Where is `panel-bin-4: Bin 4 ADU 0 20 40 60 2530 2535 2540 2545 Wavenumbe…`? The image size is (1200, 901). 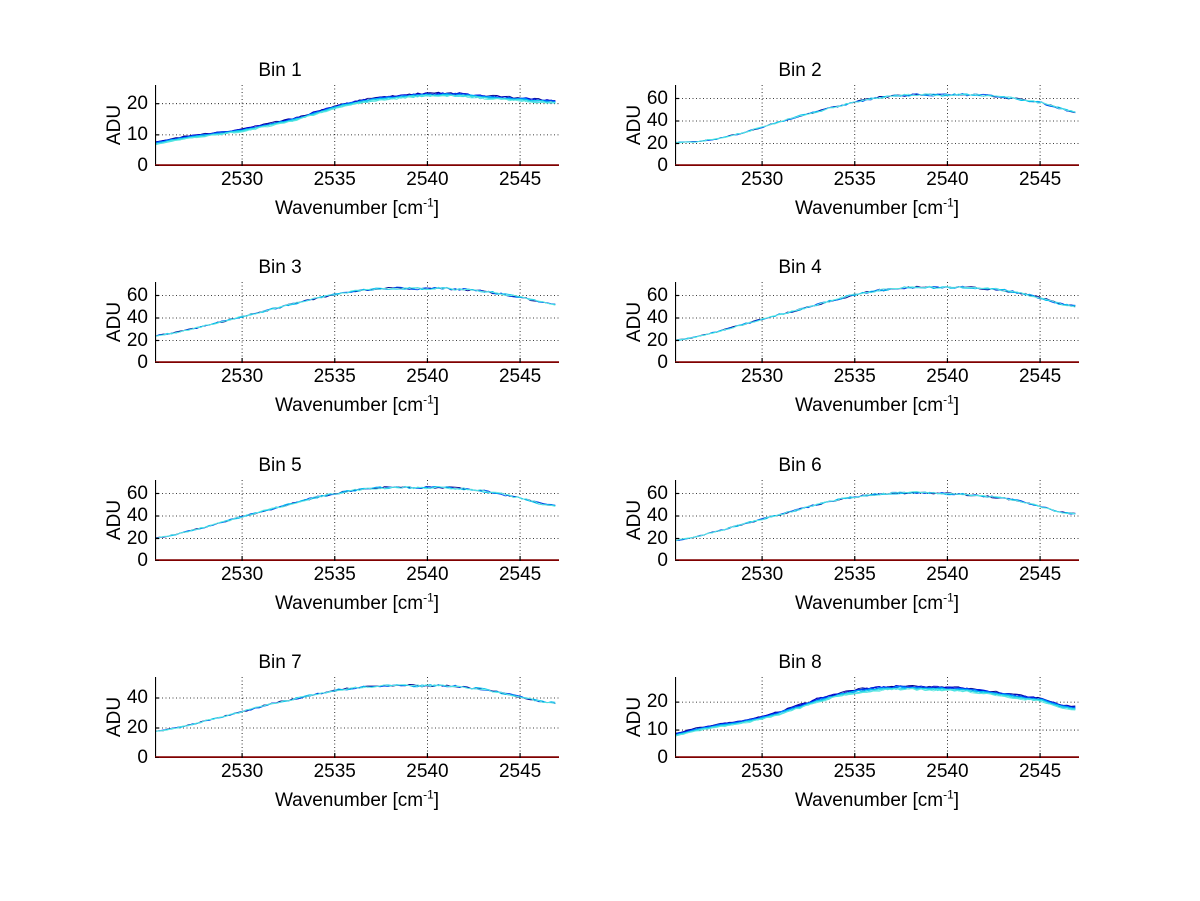 panel-bin-4: Bin 4 ADU 0 20 40 60 2530 2535 2540 2545 Wavenumbe… is located at coordinates (800, 355).